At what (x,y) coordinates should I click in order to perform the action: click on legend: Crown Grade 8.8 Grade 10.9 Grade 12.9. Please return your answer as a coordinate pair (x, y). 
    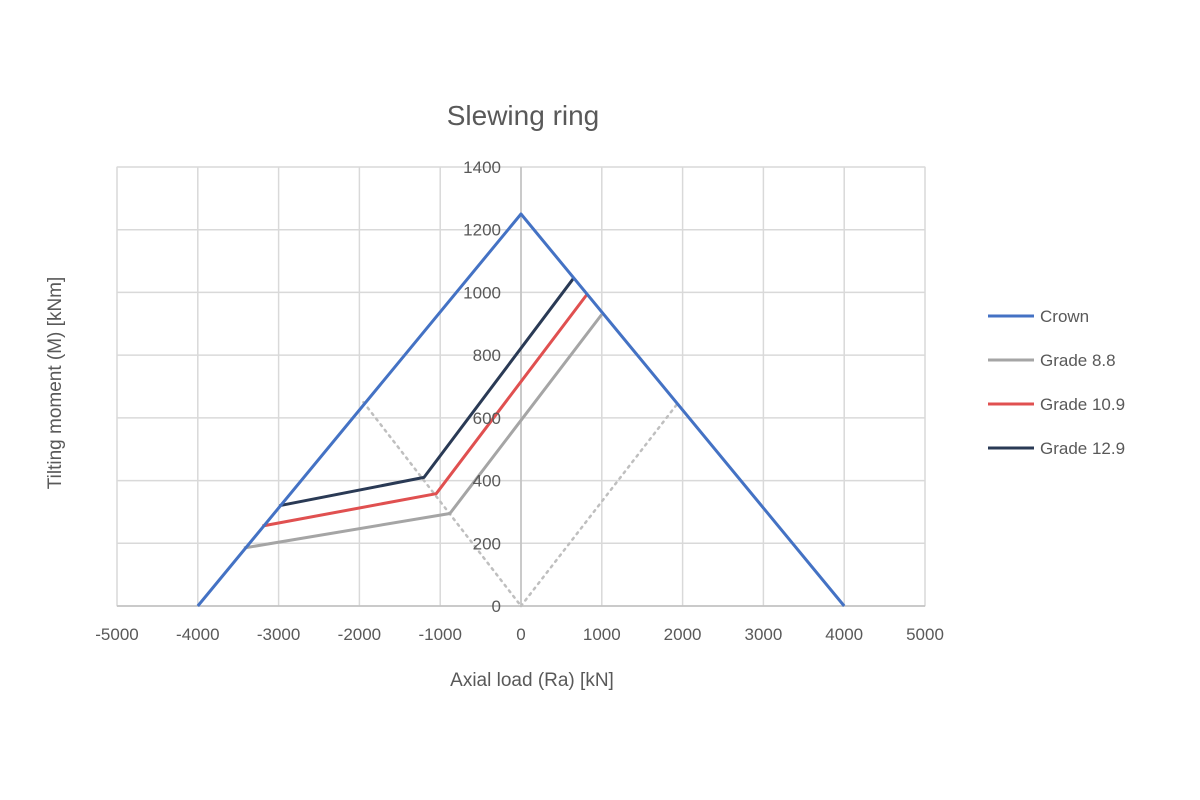
    Looking at the image, I should click on (1056, 382).